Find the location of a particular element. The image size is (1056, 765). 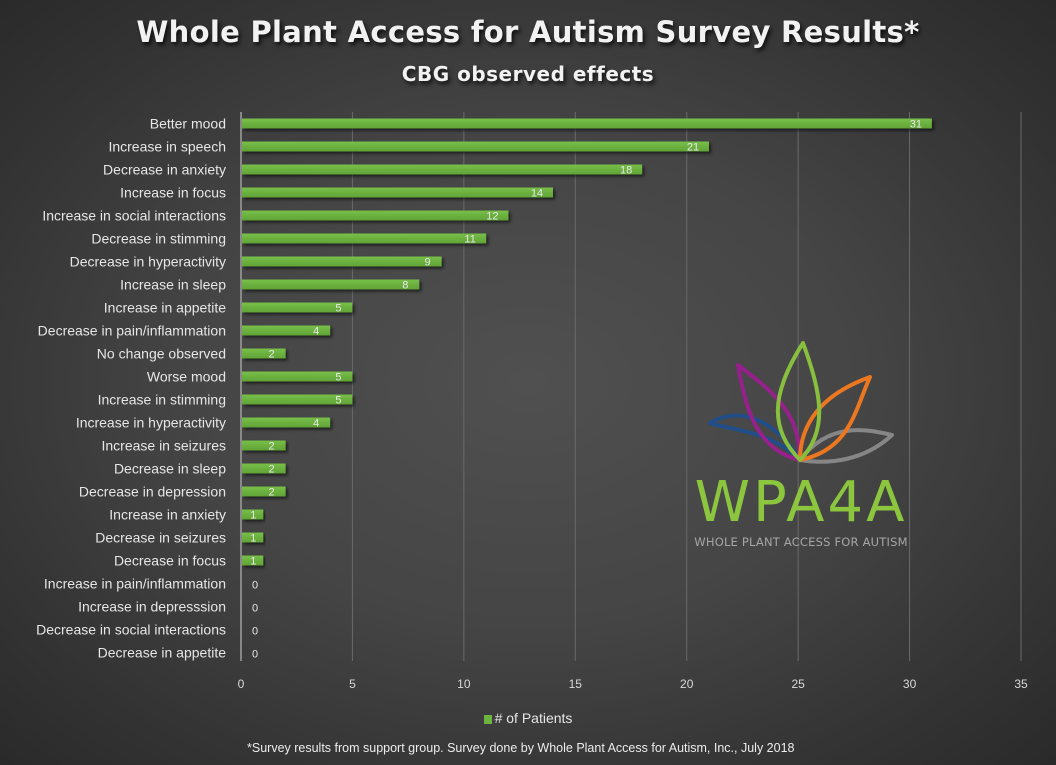

data-label: 9 is located at coordinates (428, 263).